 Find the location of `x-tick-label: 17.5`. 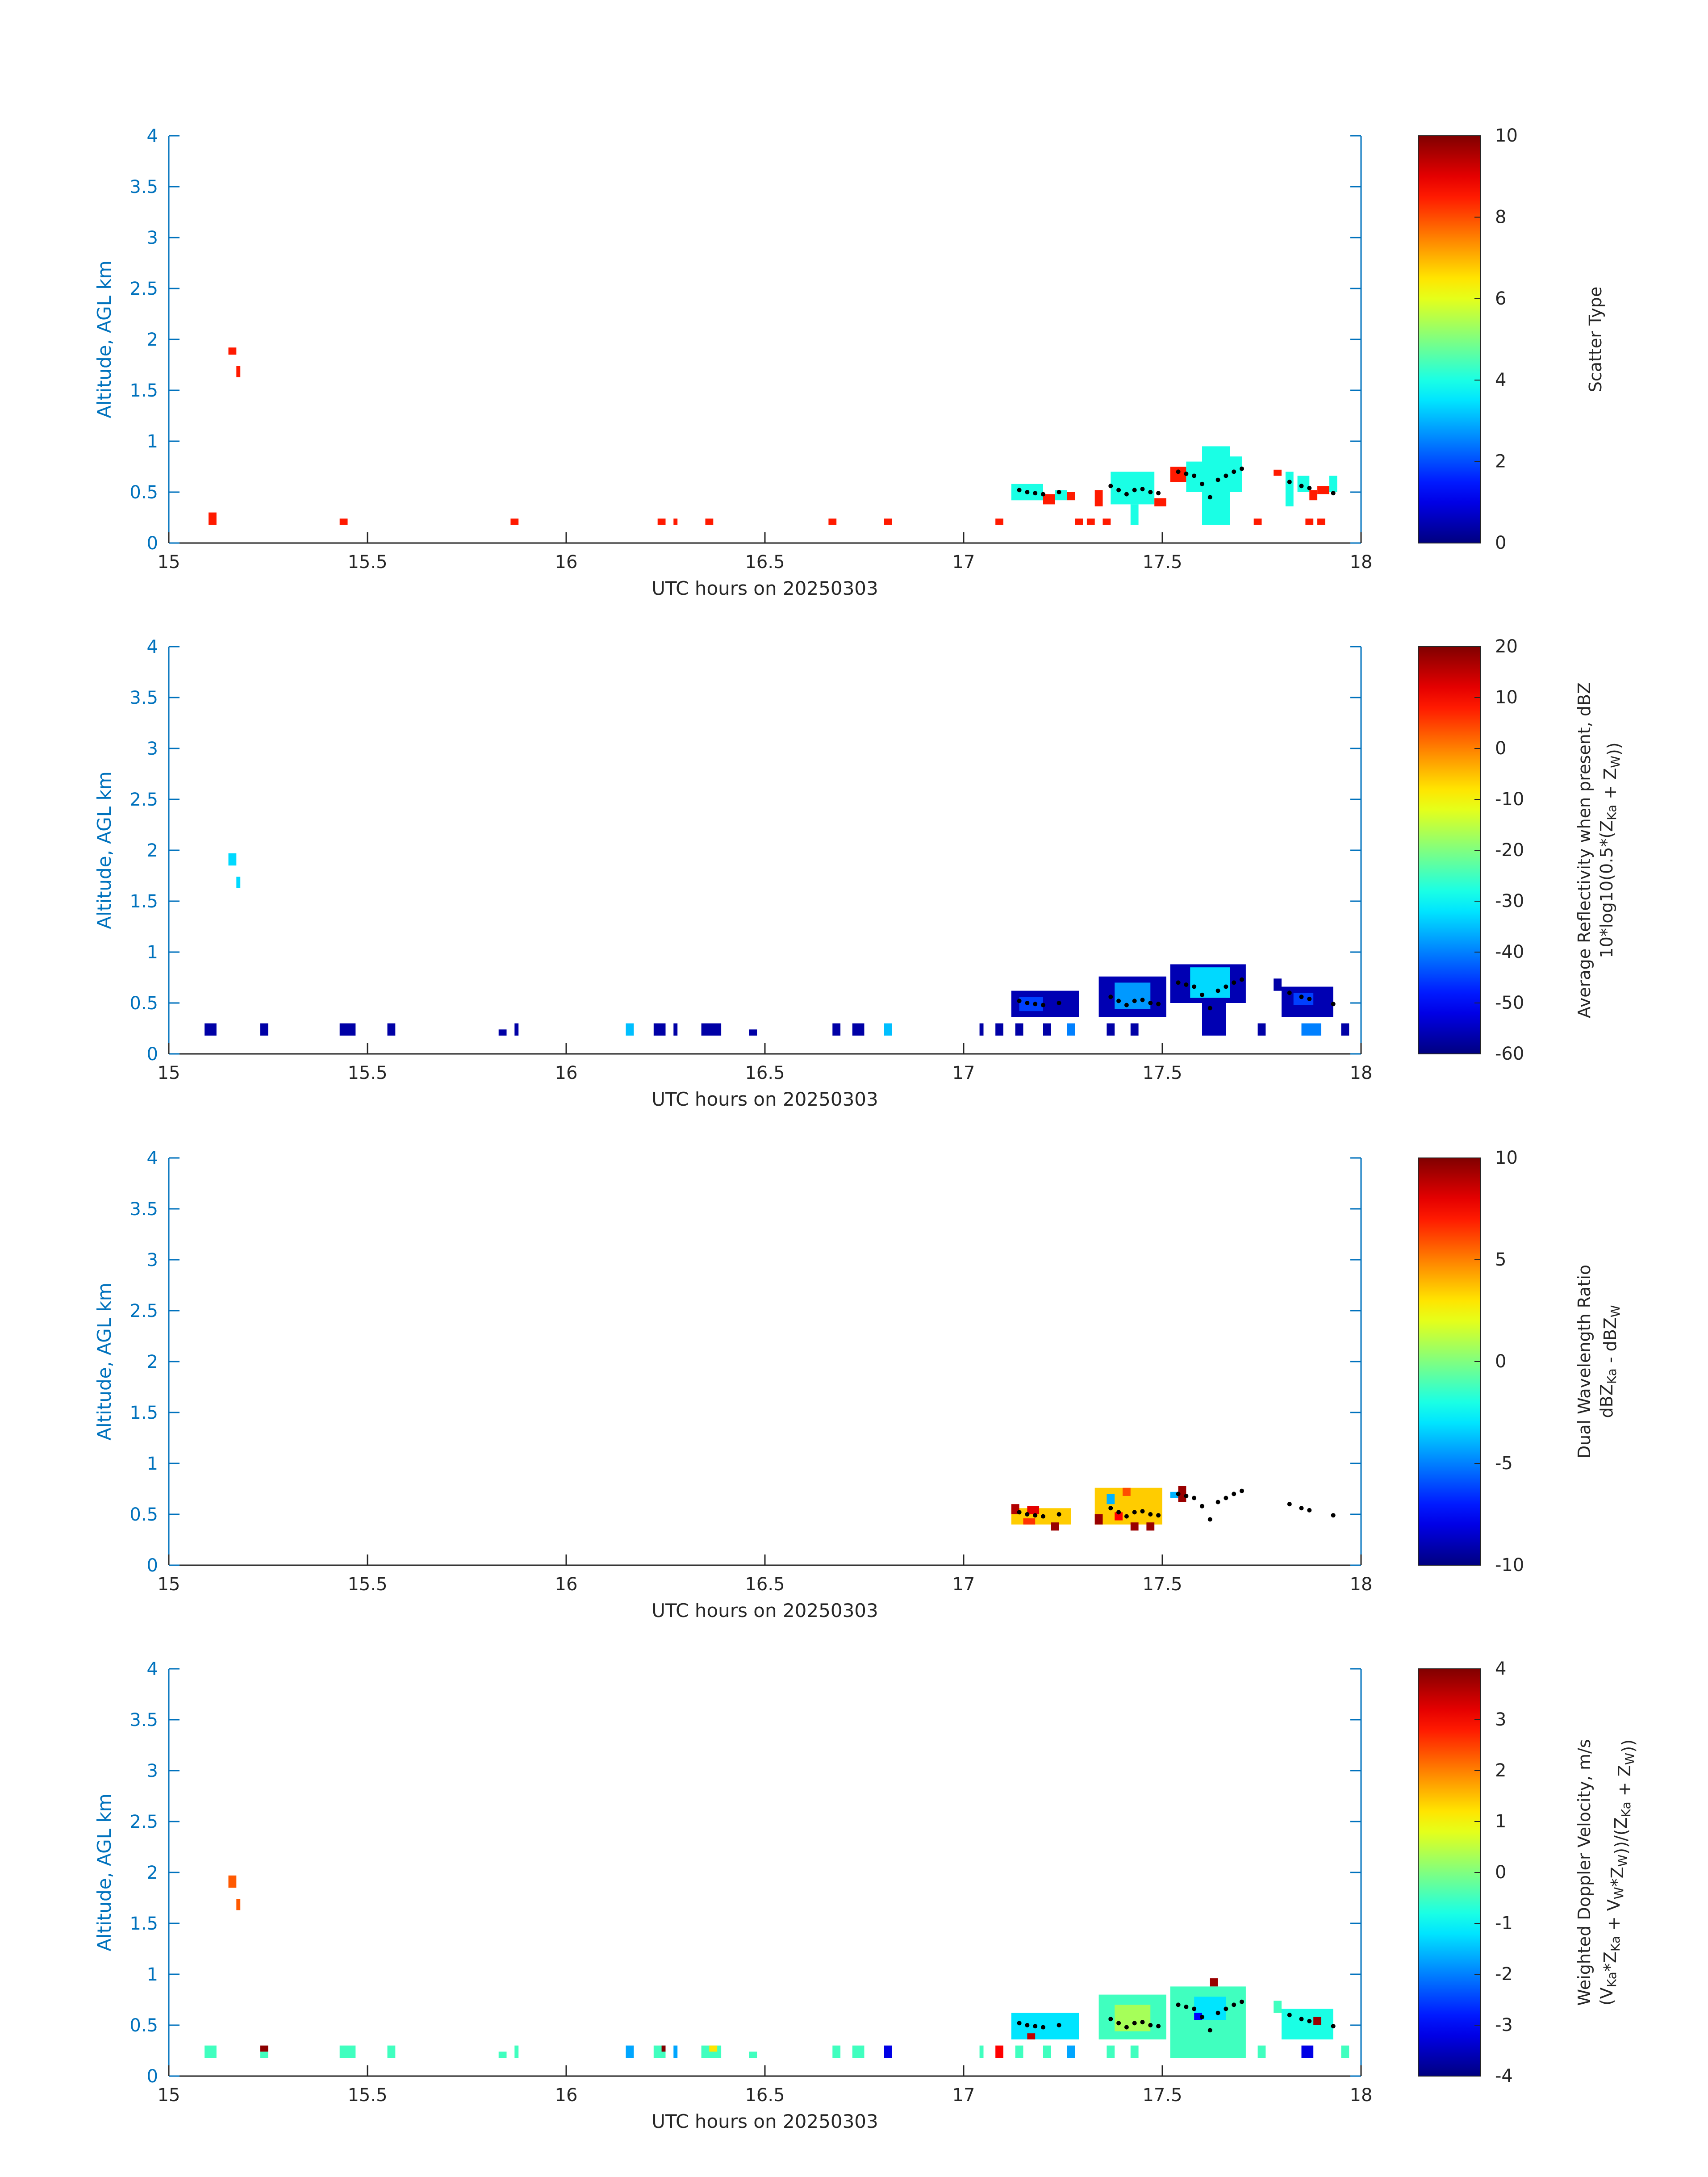

x-tick-label: 17.5 is located at coordinates (1162, 1584).